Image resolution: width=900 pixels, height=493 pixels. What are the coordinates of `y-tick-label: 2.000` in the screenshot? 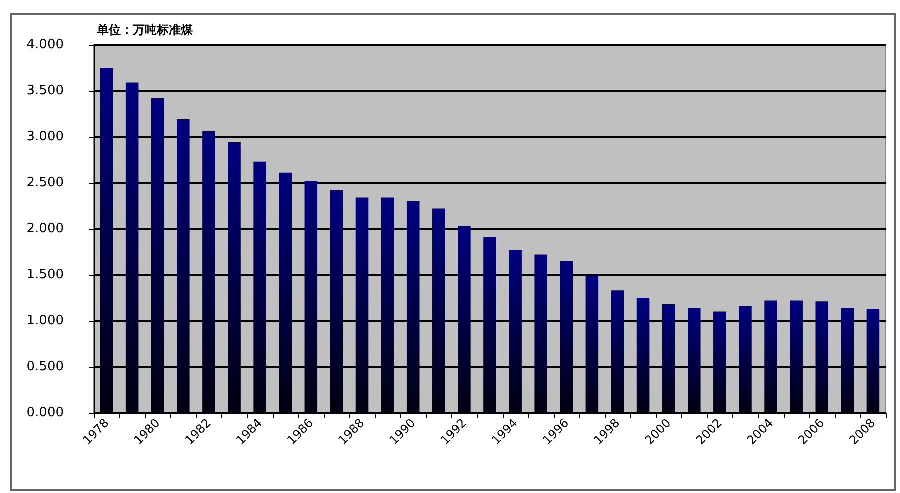 It's located at (45, 229).